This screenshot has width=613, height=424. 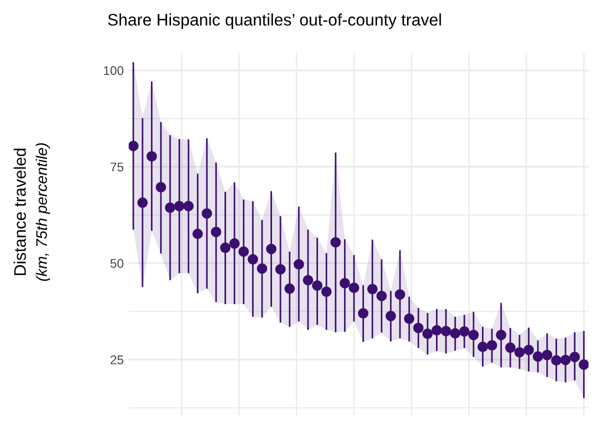 What do you see at coordinates (32, 212) in the screenshot?
I see `y-axis-title: Distance traveled (km, 75th percentile)` at bounding box center [32, 212].